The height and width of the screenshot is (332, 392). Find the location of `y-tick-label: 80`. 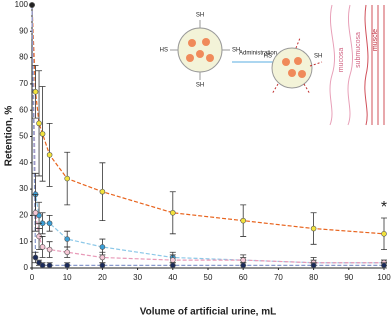

y-tick-label: 80 is located at coordinates (23, 57).